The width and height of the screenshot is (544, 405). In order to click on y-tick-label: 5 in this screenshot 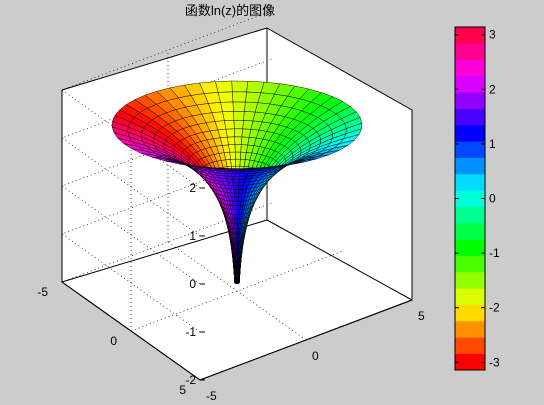, I will do `click(182, 390)`.